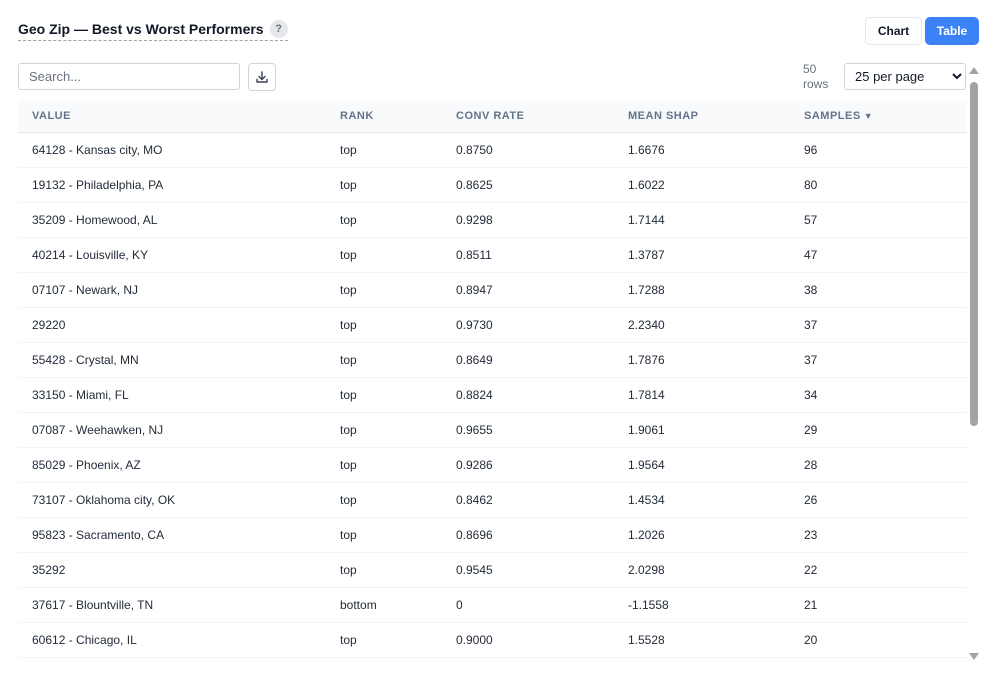 The height and width of the screenshot is (677, 993). I want to click on table-row: 55428 - Crystal, MN top 0.8649 1.7876 37, so click(492, 360).